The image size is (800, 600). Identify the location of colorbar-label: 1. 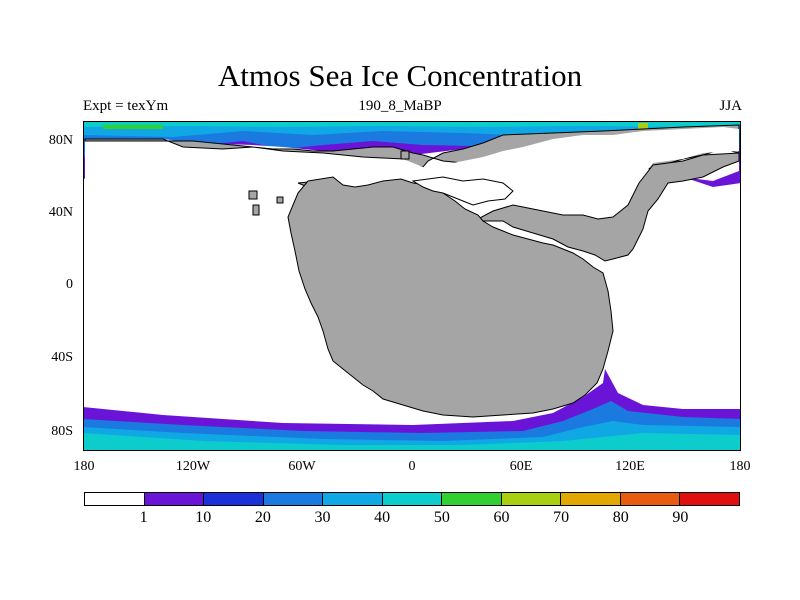
(143, 517).